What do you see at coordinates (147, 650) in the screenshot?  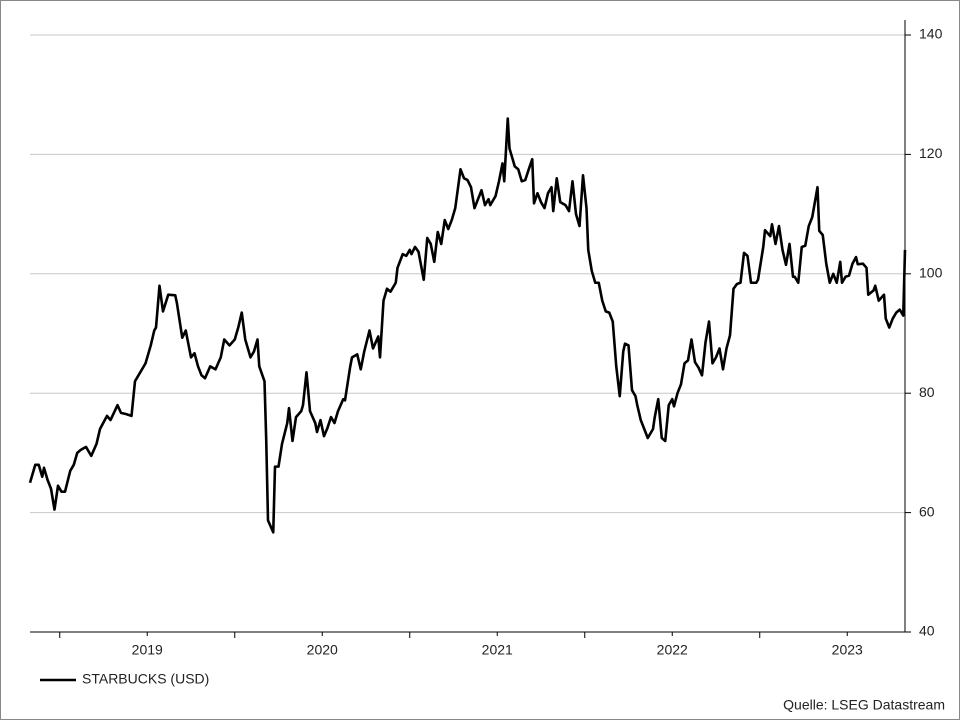 I see `x-tick-label: 2019` at bounding box center [147, 650].